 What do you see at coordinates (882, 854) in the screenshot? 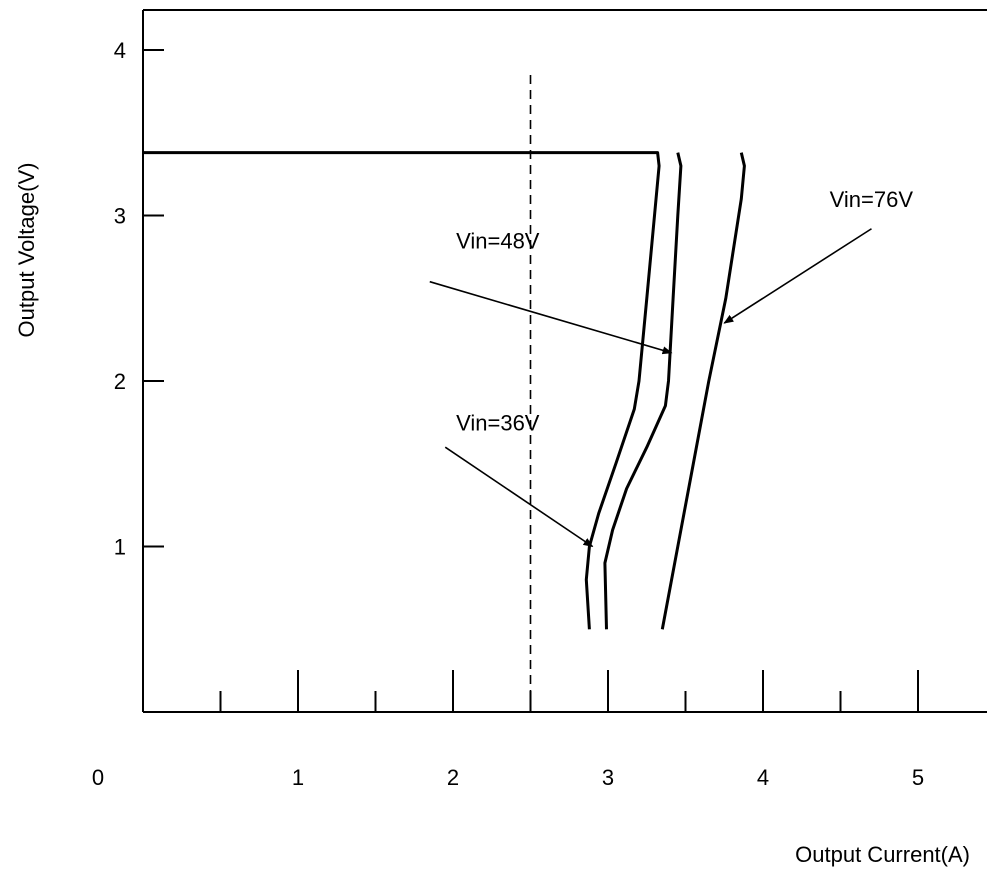
I see `x-axis-label: Output Current(A)` at bounding box center [882, 854].